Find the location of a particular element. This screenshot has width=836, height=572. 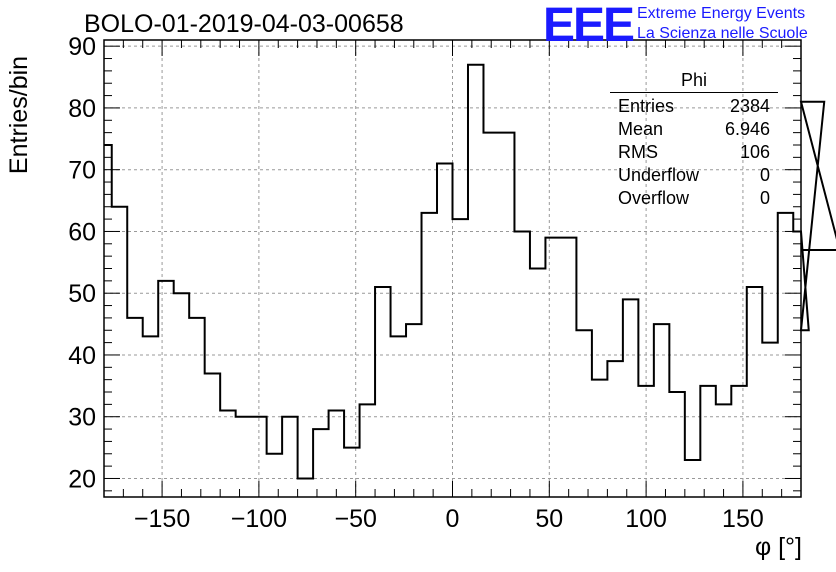

y-axis-label: Entries/bin is located at coordinates (19, 115).